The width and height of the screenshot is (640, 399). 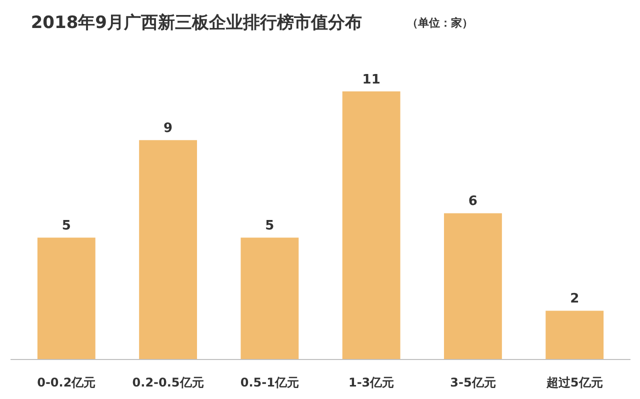 What do you see at coordinates (371, 80) in the screenshot?
I see `data-label: 11` at bounding box center [371, 80].